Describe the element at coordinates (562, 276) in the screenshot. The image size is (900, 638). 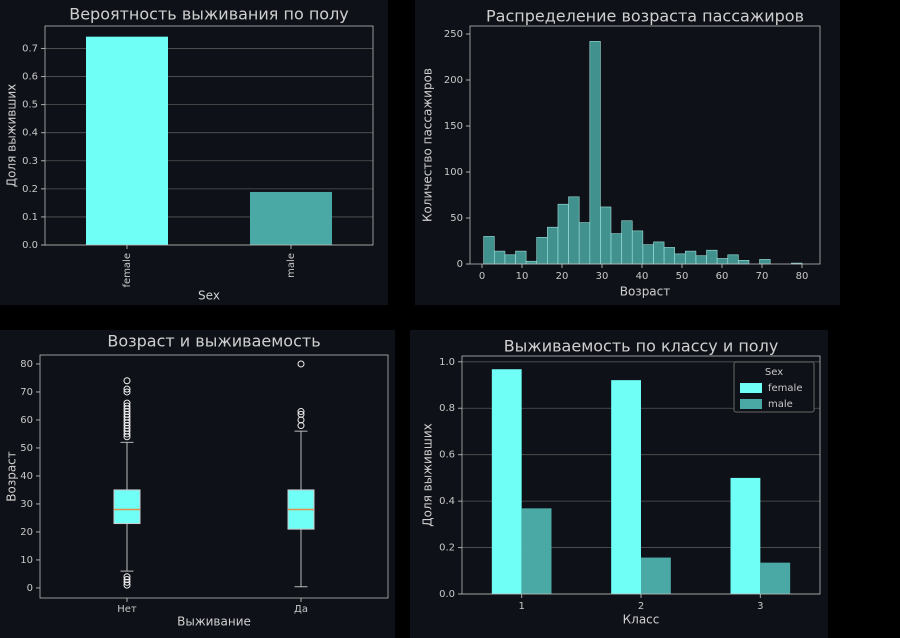
I see `x-tick-label: 20` at that location.